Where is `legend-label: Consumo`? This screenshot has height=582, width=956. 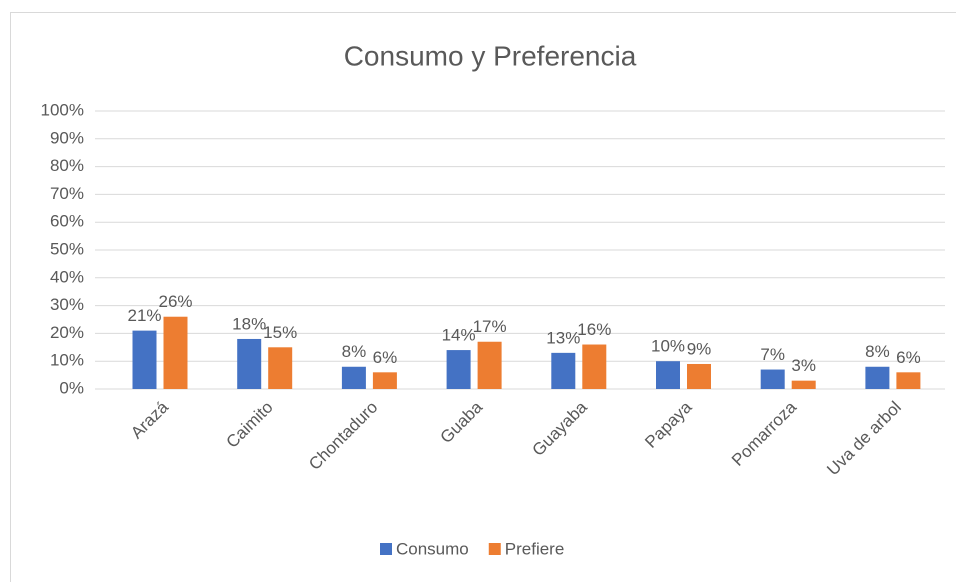 legend-label: Consumo is located at coordinates (432, 548).